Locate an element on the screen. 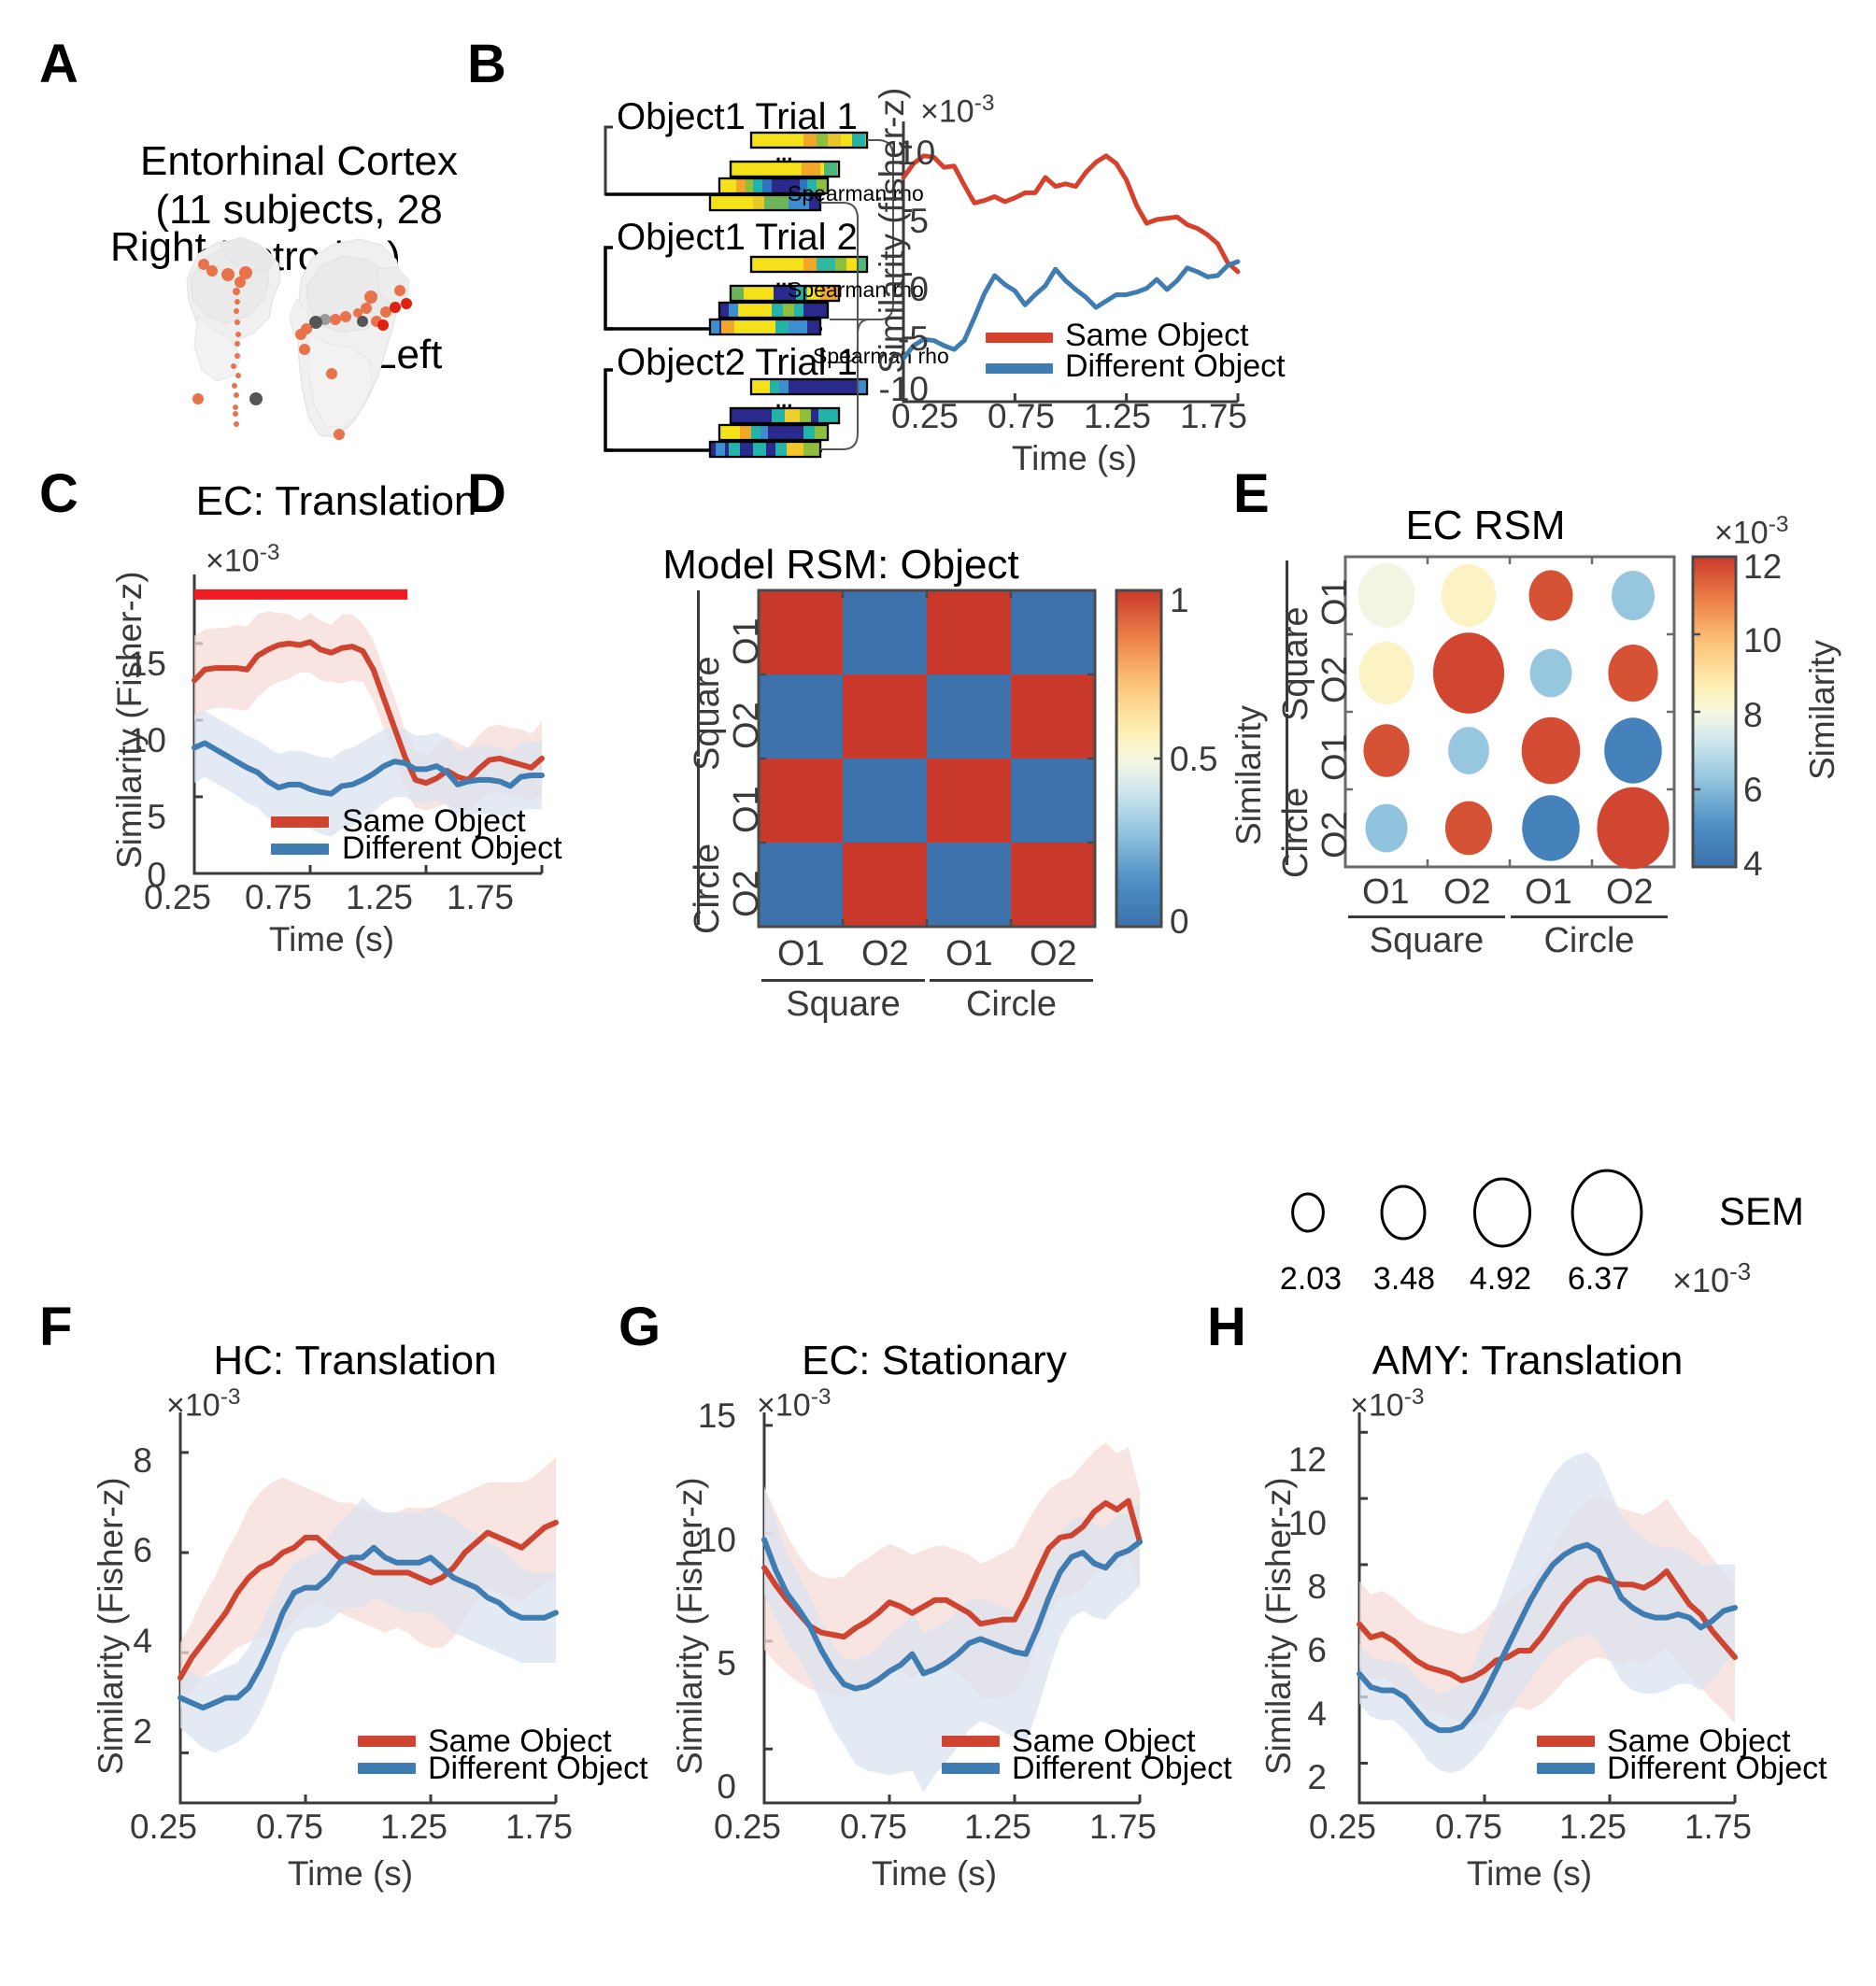  panel-c-title: EC: Translation is located at coordinates (336, 501).